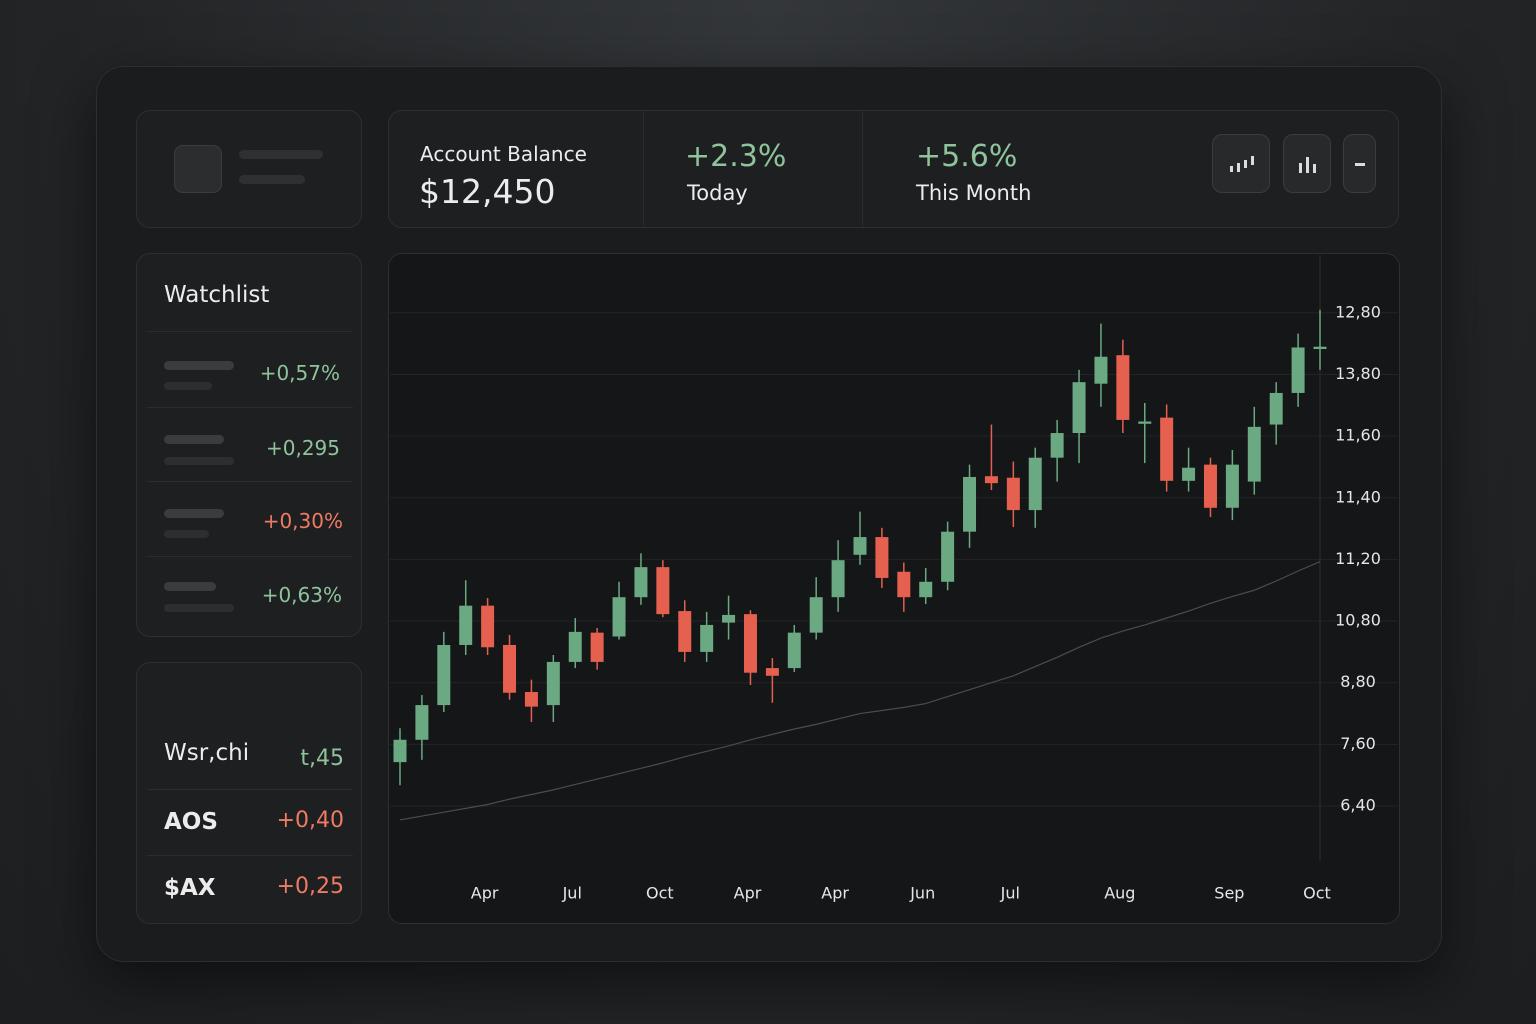  Describe the element at coordinates (310, 886) in the screenshot. I see `ticker-change: +0,25` at that location.